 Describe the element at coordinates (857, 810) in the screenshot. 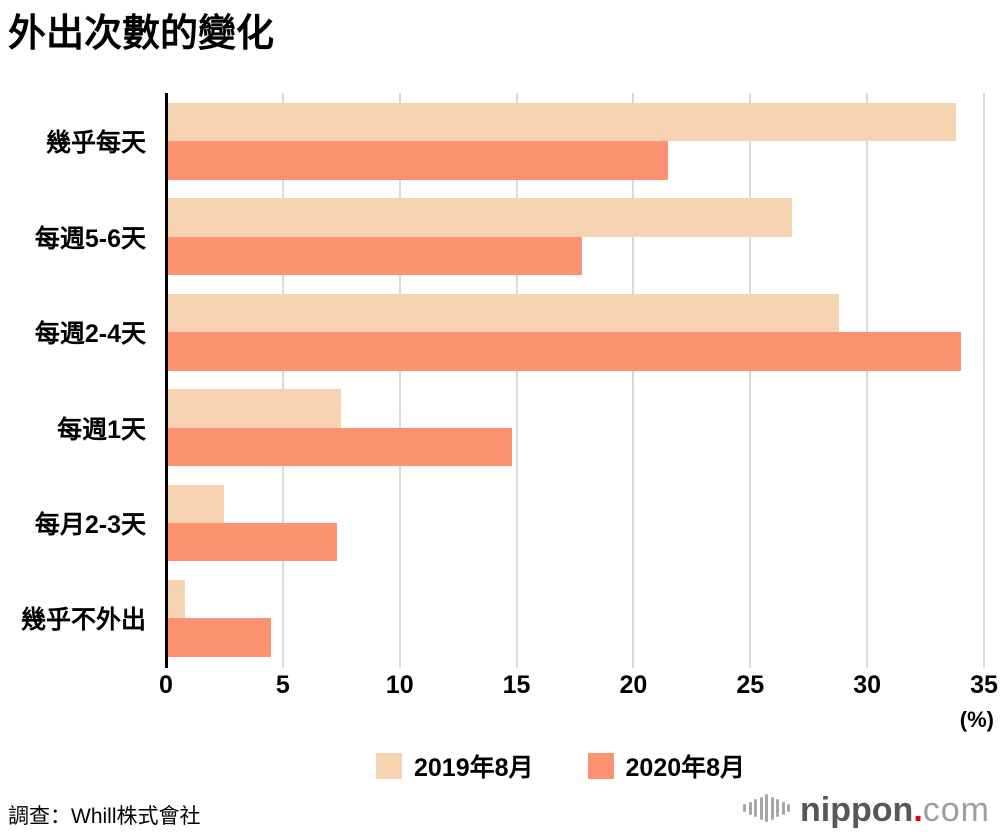

I see `logo-text-nippon: nippon` at that location.